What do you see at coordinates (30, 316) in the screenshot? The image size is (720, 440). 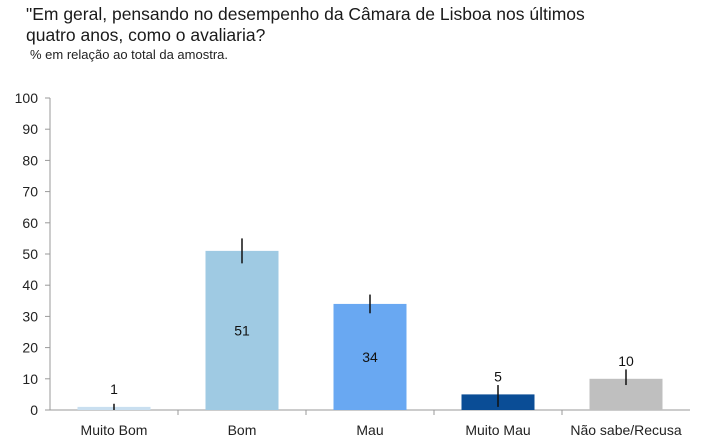 I see `y-tick-label: 30` at bounding box center [30, 316].